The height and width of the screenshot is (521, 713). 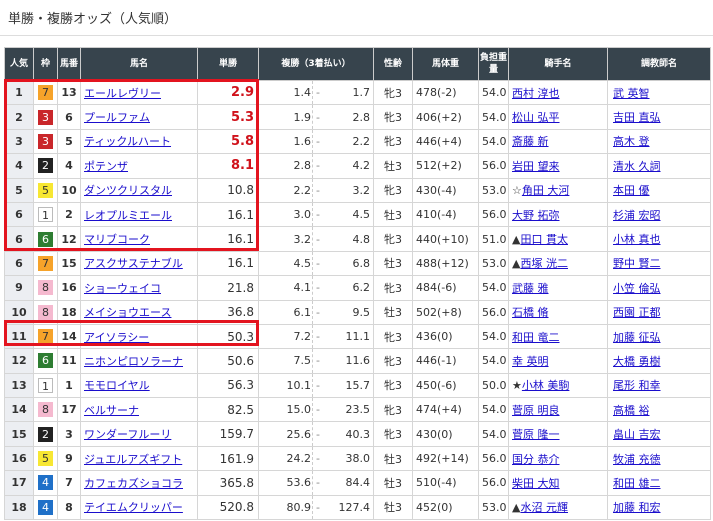 What do you see at coordinates (637, 240) in the screenshot?
I see `trainer-link: 小林 真也` at bounding box center [637, 240].